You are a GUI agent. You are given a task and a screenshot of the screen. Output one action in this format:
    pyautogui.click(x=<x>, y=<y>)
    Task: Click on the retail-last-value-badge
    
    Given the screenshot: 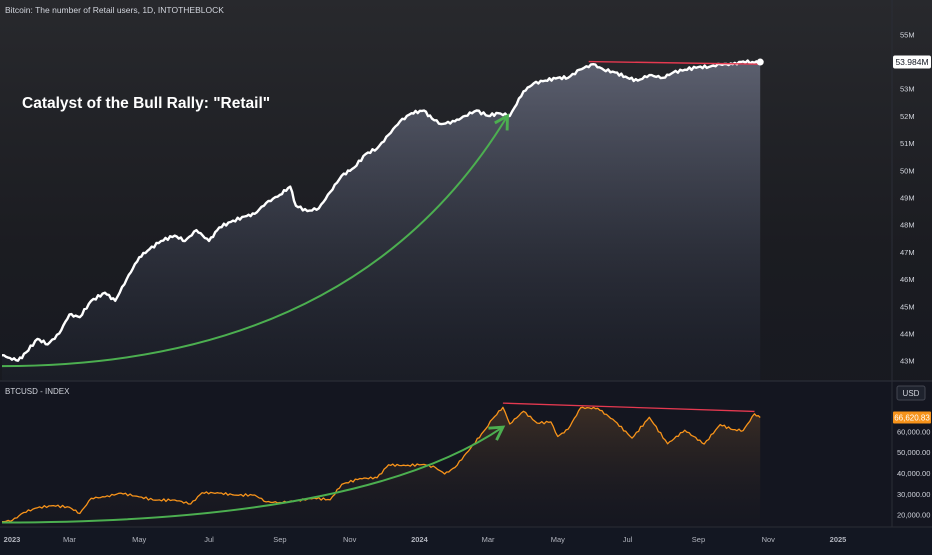 What is the action you would take?
    pyautogui.click(x=912, y=62)
    